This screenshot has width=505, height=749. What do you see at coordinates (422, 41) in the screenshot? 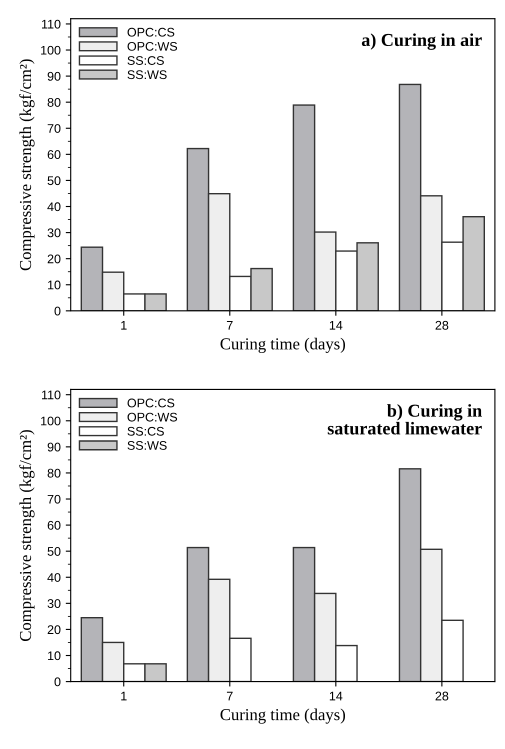
I see `text: a) Curing in air` at bounding box center [422, 41].